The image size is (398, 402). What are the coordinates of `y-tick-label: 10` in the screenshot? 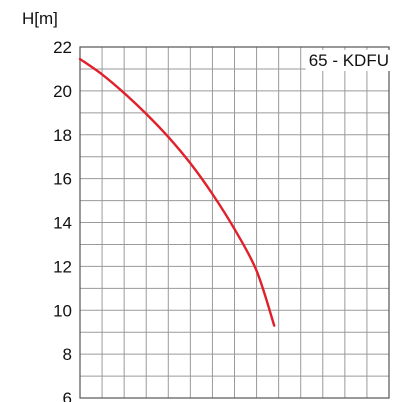 It's located at (62, 310).